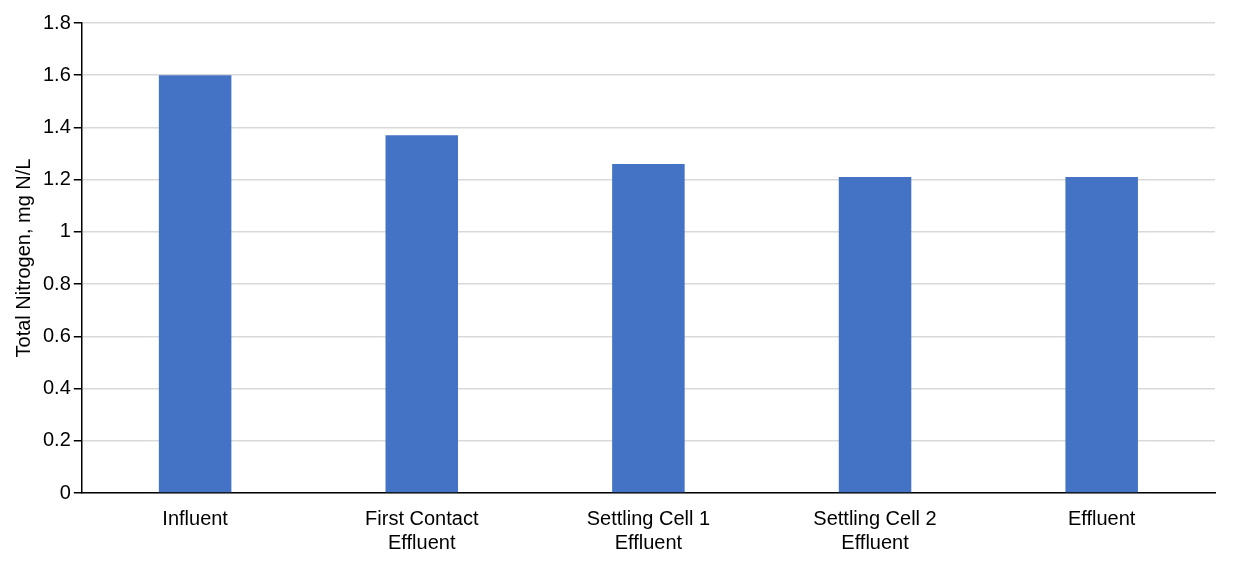  What do you see at coordinates (56, 178) in the screenshot?
I see `y-tick-label: 1.2` at bounding box center [56, 178].